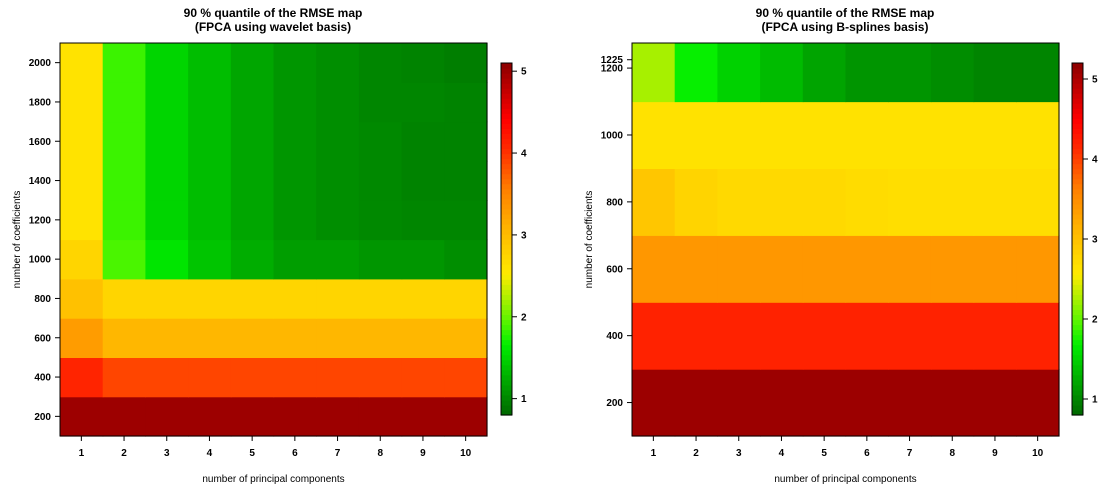 The width and height of the screenshot is (1100, 489). What do you see at coordinates (167, 453) in the screenshot?
I see `x-tick-label: 3` at bounding box center [167, 453].